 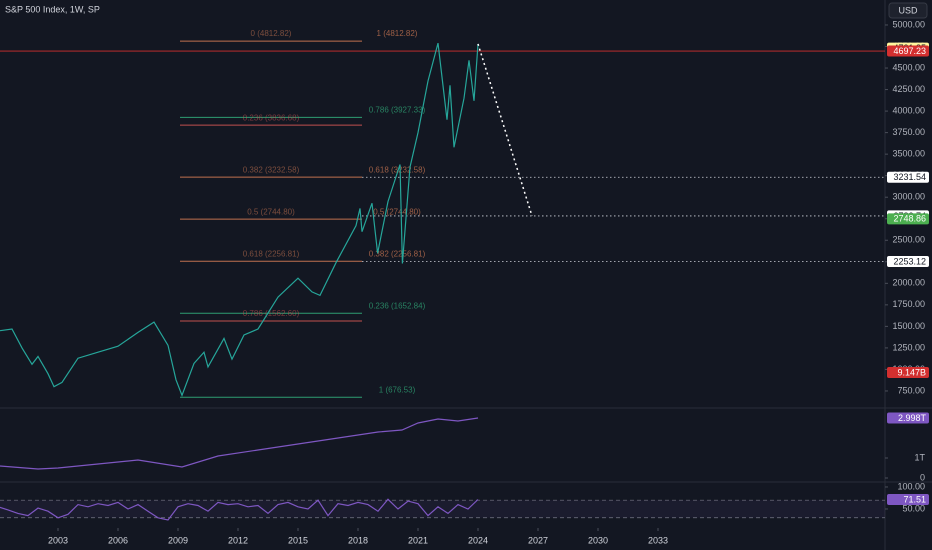 I want to click on x-tick-label: 2018, so click(x=358, y=540).